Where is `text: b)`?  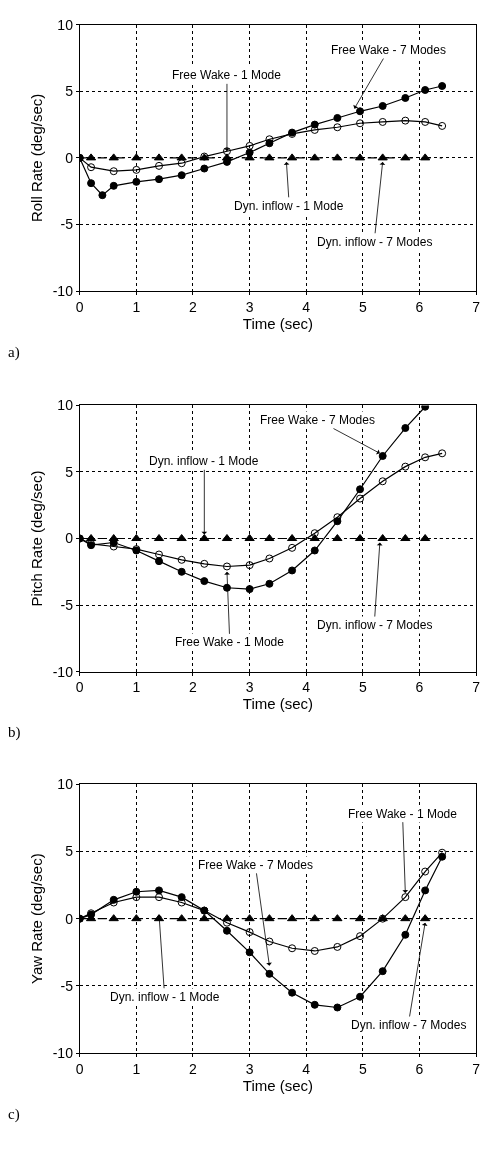 text: b) is located at coordinates (14, 732).